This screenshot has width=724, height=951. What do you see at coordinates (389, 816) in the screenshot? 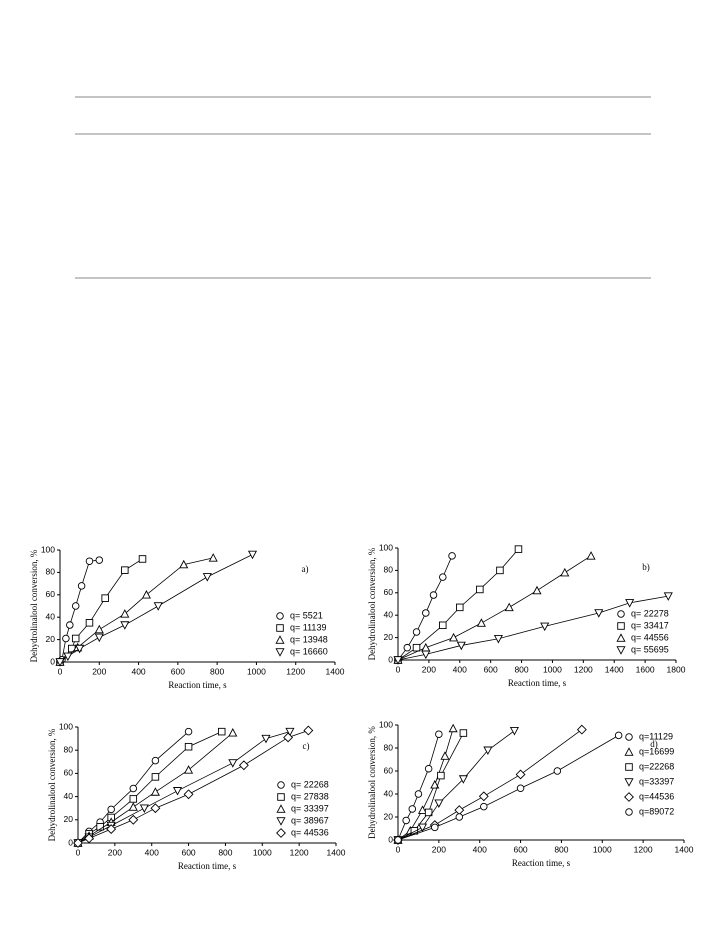
I see `y-tick-label: 20` at bounding box center [389, 816].